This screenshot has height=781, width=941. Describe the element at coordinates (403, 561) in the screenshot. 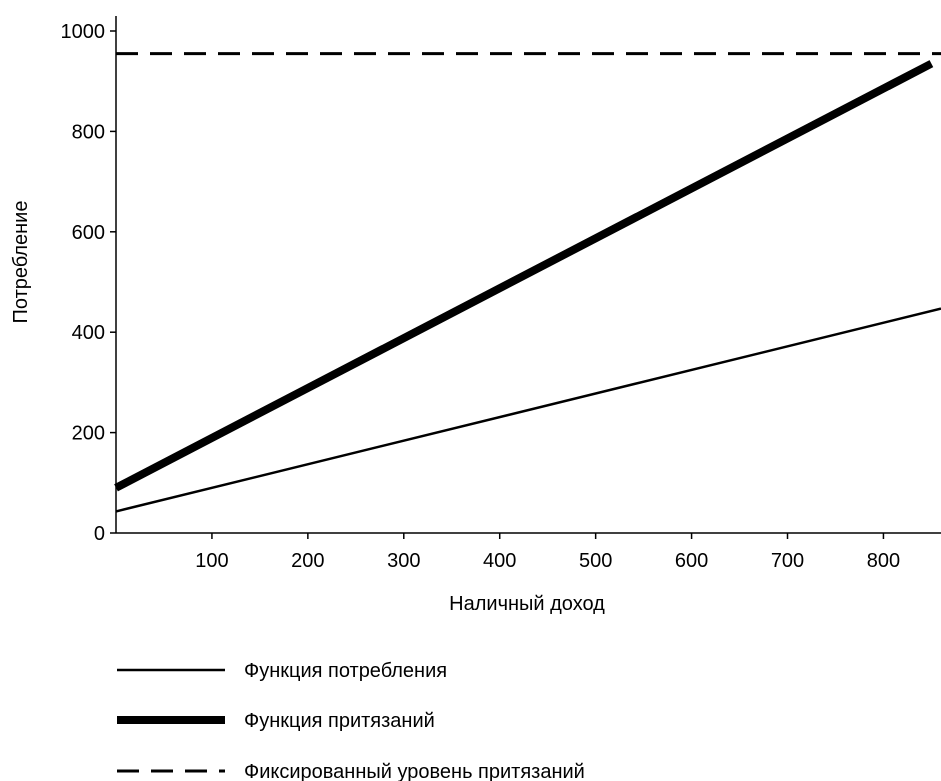

I see `x-tick-label: 300` at that location.